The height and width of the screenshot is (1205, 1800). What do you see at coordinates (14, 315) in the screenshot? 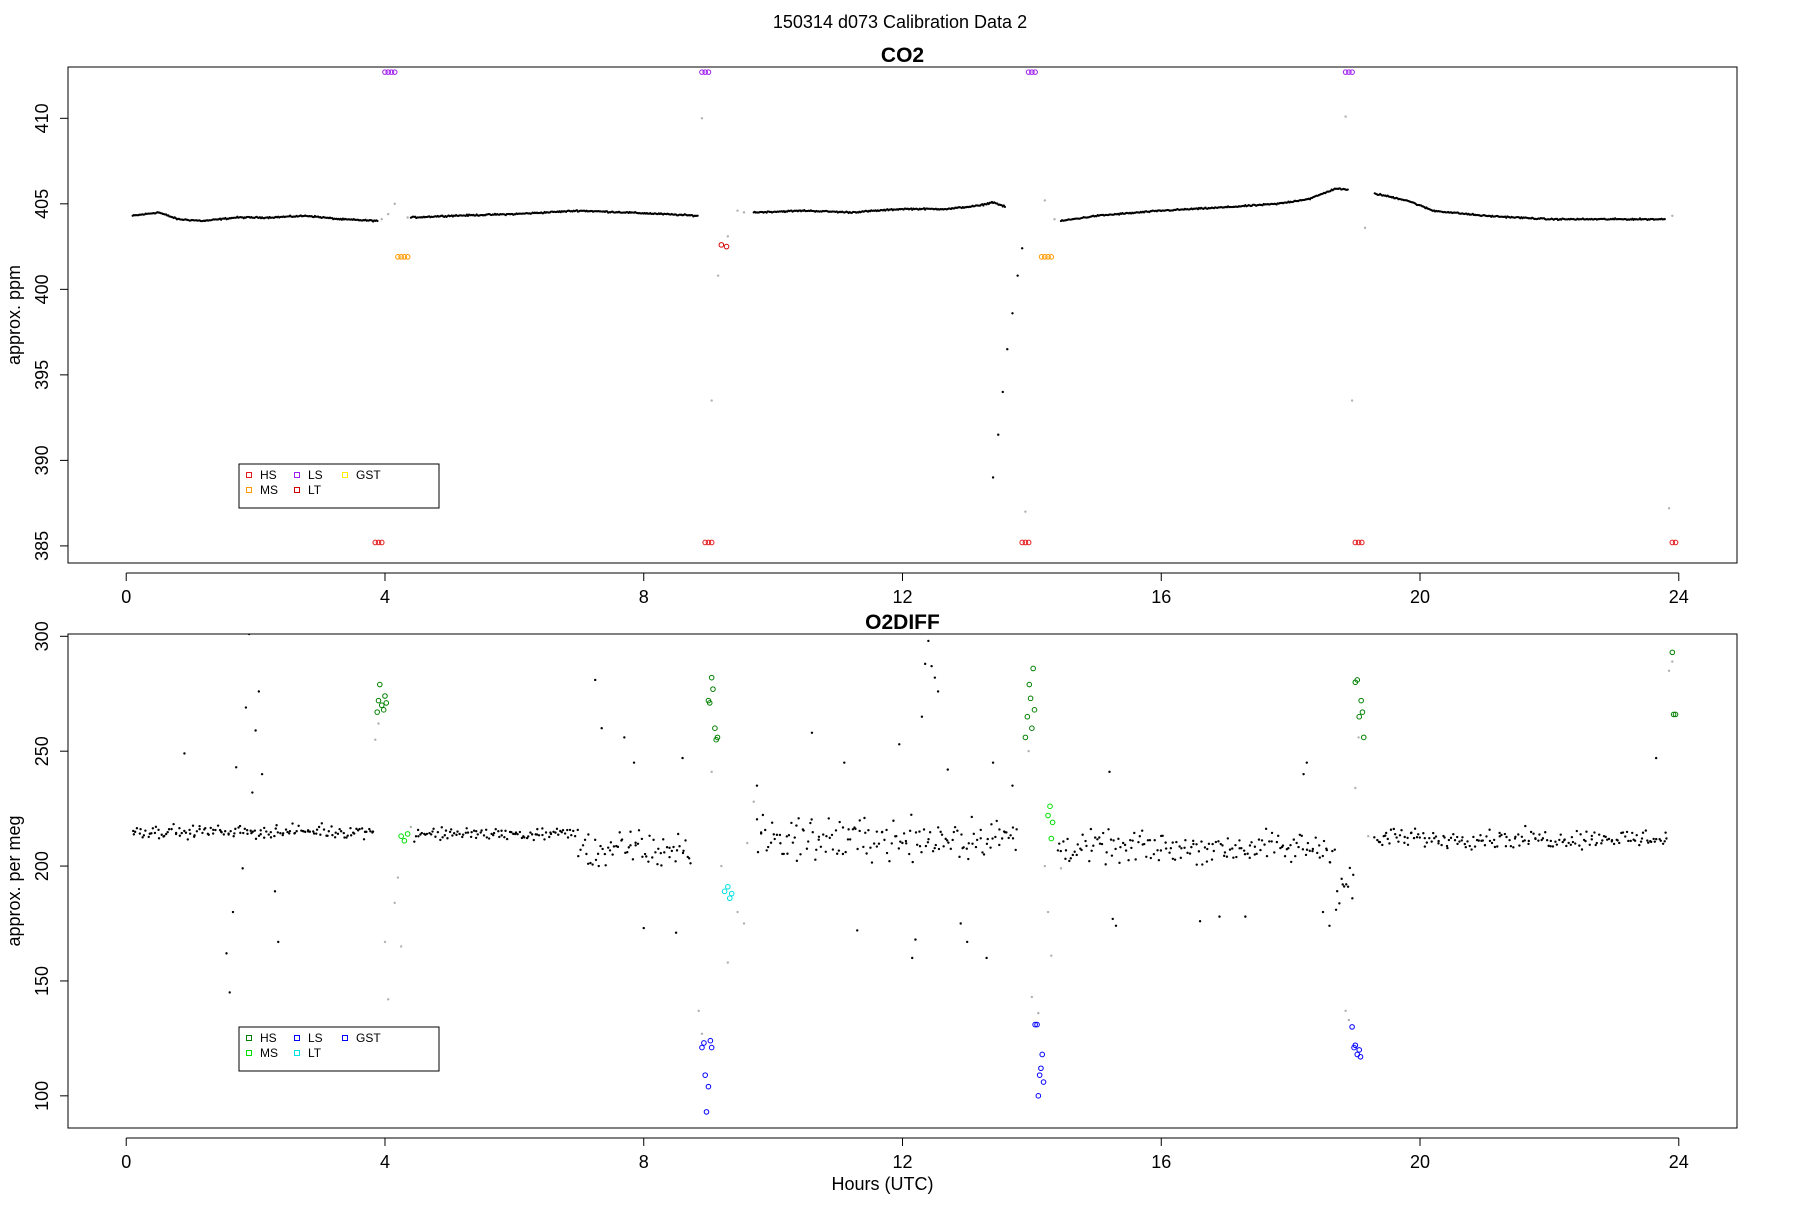
I see `y-axis-label: approx. ppm` at bounding box center [14, 315].